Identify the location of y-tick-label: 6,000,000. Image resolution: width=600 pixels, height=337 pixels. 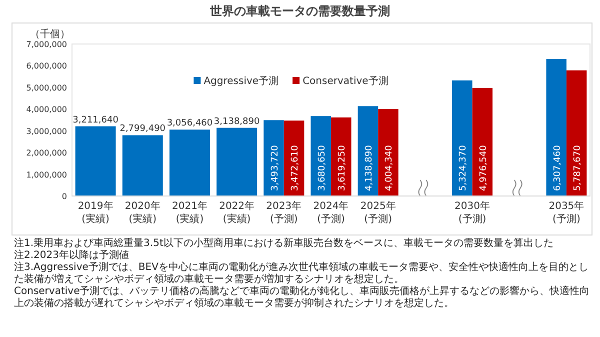
(46, 66).